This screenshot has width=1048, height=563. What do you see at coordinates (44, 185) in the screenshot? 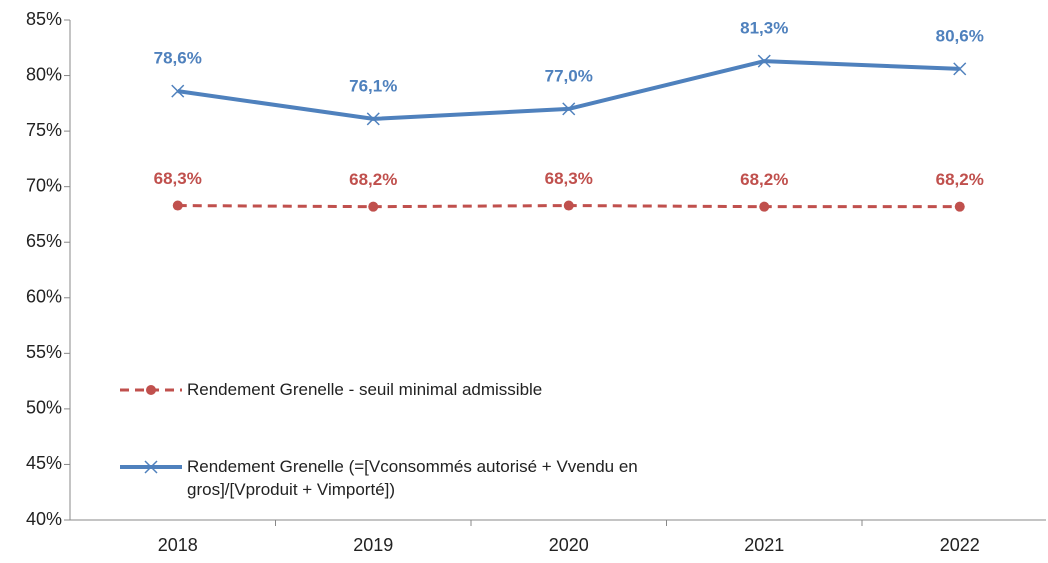
I see `y-tick-label: 70%` at bounding box center [44, 185].